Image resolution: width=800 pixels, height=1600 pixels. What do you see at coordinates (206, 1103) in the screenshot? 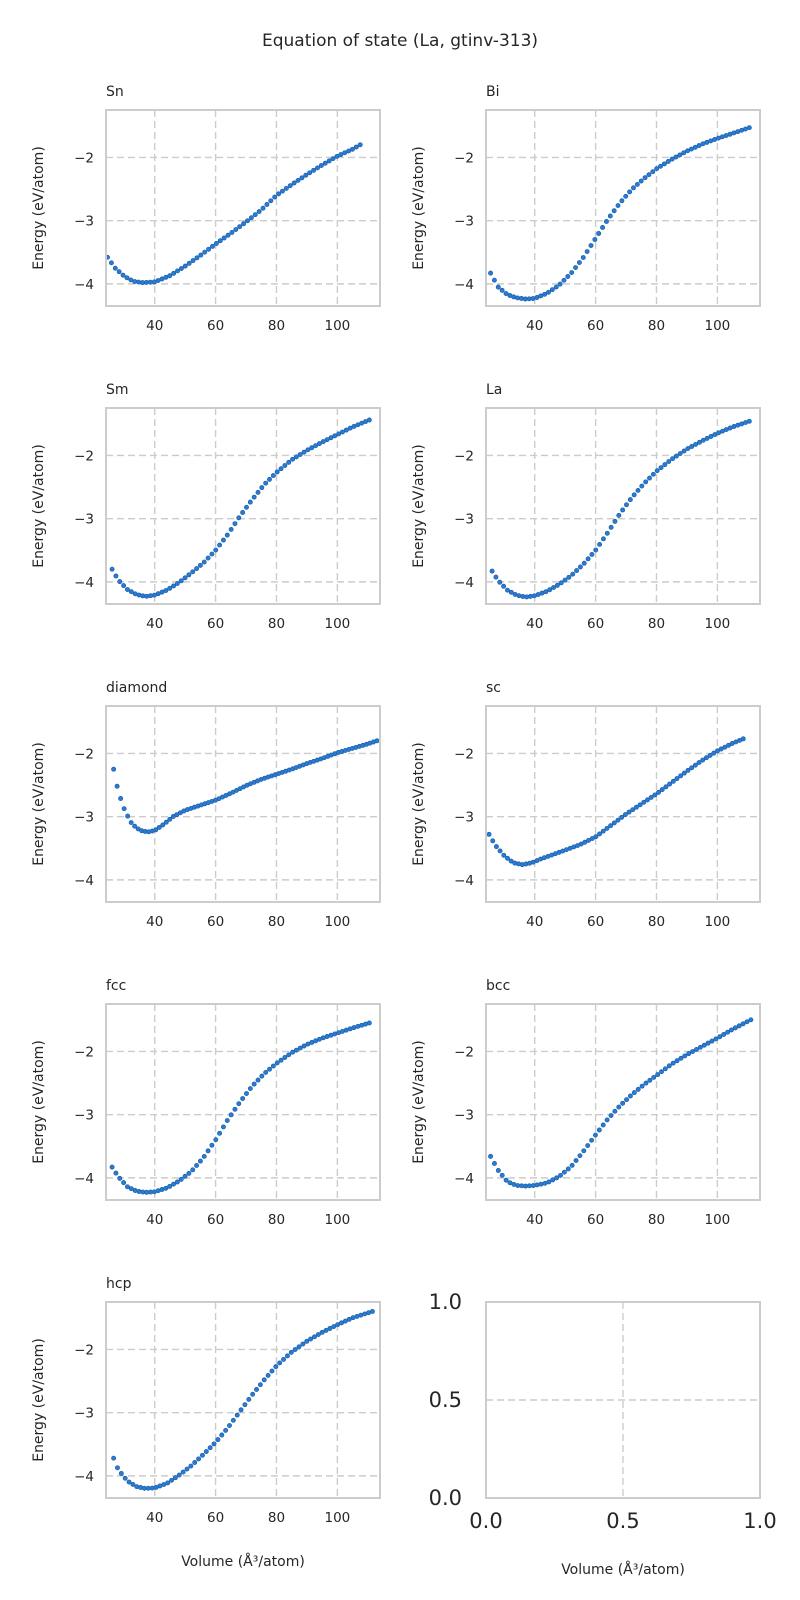
I see `subplot-fcc: fcc 40 60 80 100 −4 −3 −2 Energy (eV/atom)` at bounding box center [206, 1103].